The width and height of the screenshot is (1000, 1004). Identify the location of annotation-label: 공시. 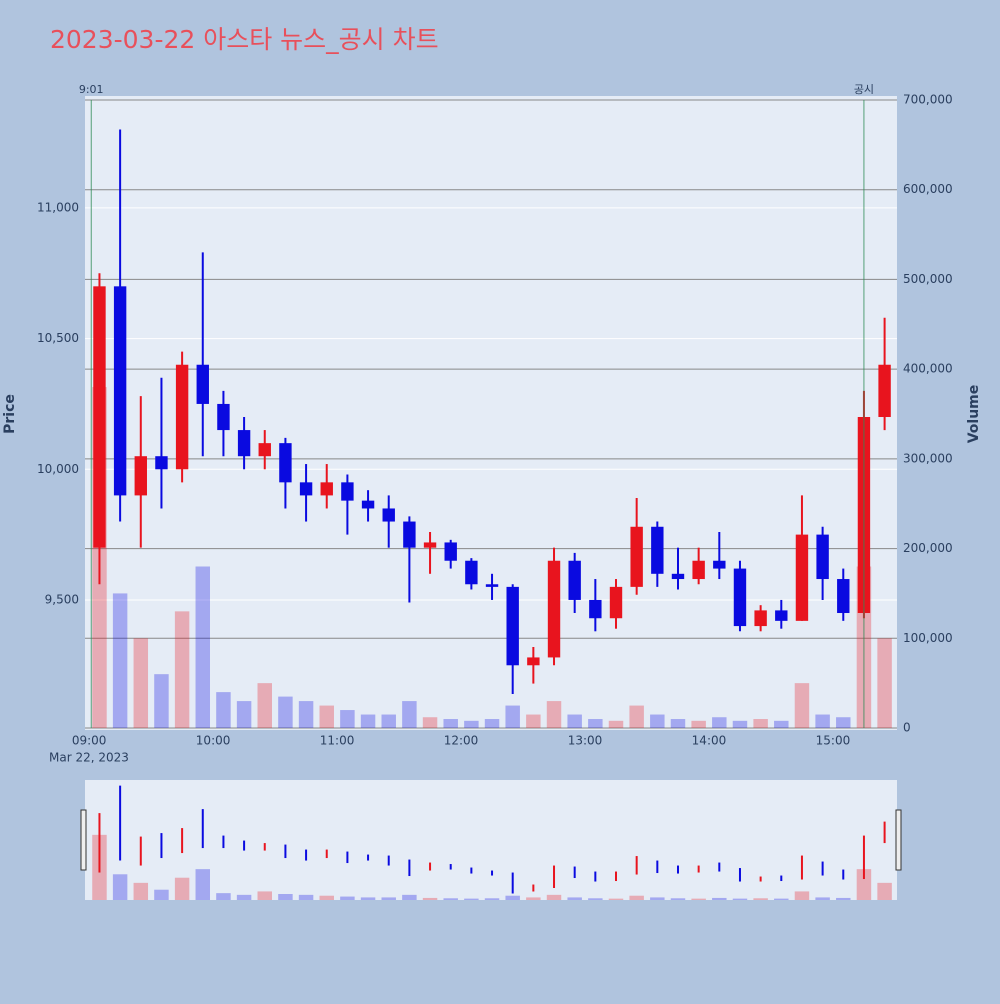
(864, 89).